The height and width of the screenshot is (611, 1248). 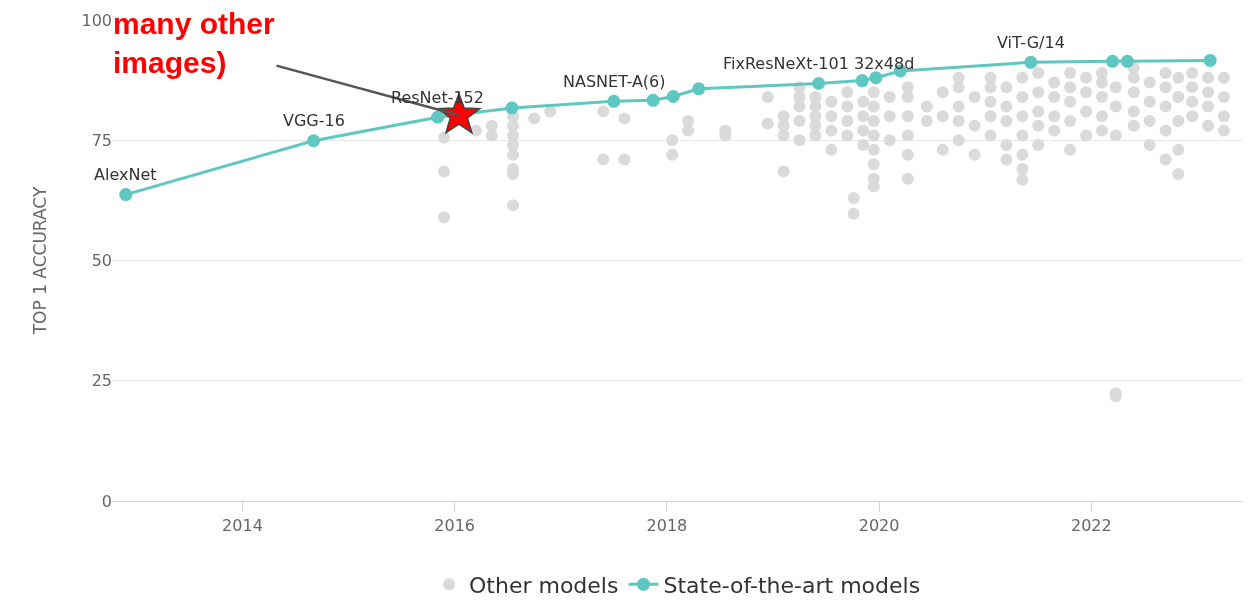 I want to click on annotation: AlexNet, so click(x=125, y=174).